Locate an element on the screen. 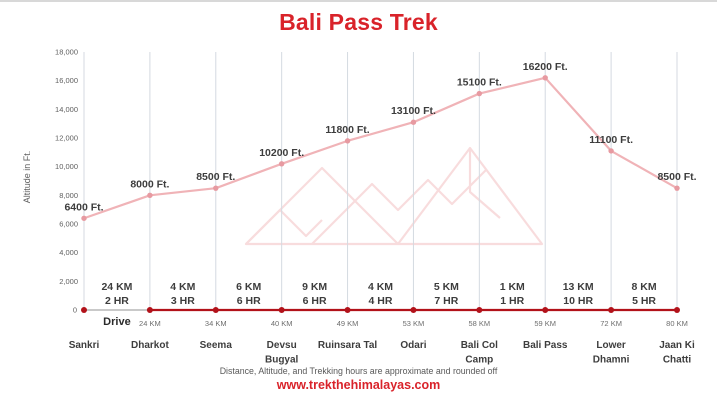 This screenshot has width=717, height=418. station-name: Chatti is located at coordinates (677, 360).